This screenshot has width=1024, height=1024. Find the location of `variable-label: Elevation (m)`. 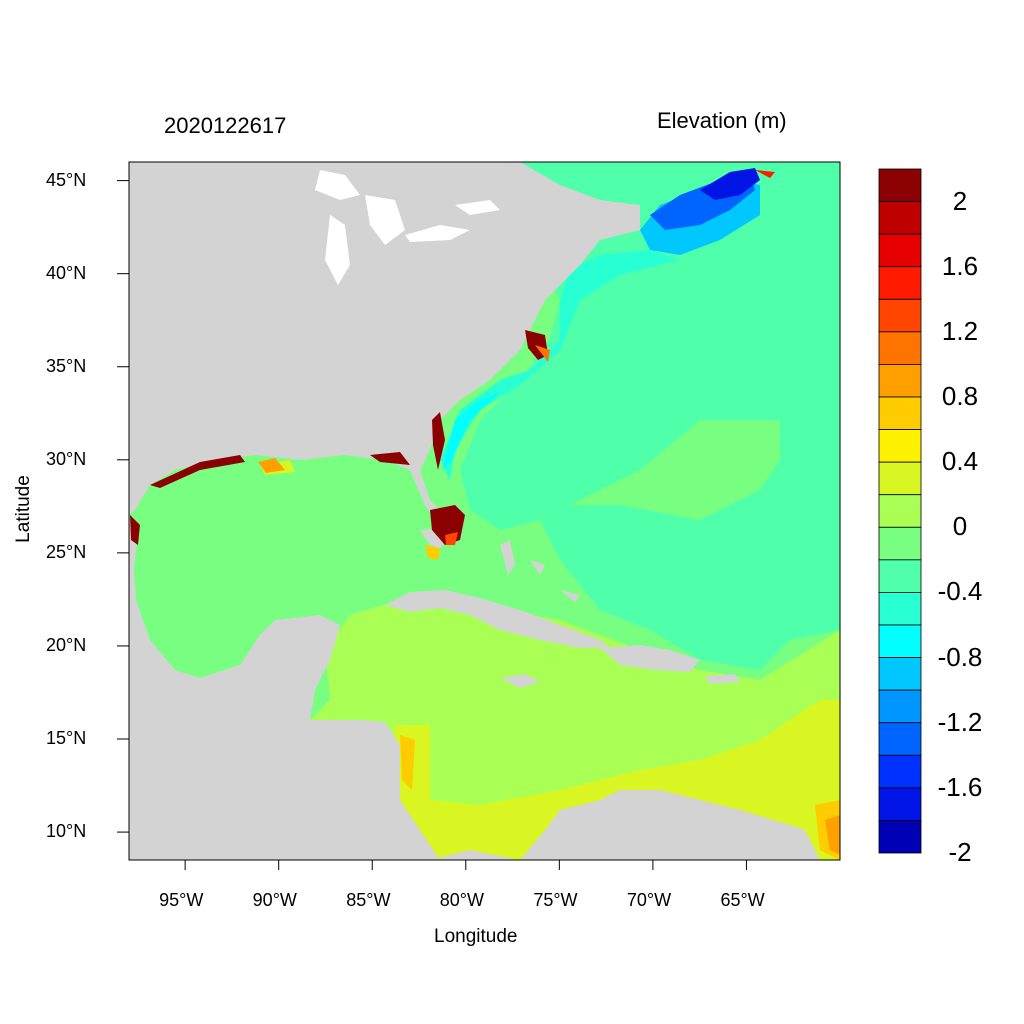

variable-label: Elevation (m) is located at coordinates (722, 120).